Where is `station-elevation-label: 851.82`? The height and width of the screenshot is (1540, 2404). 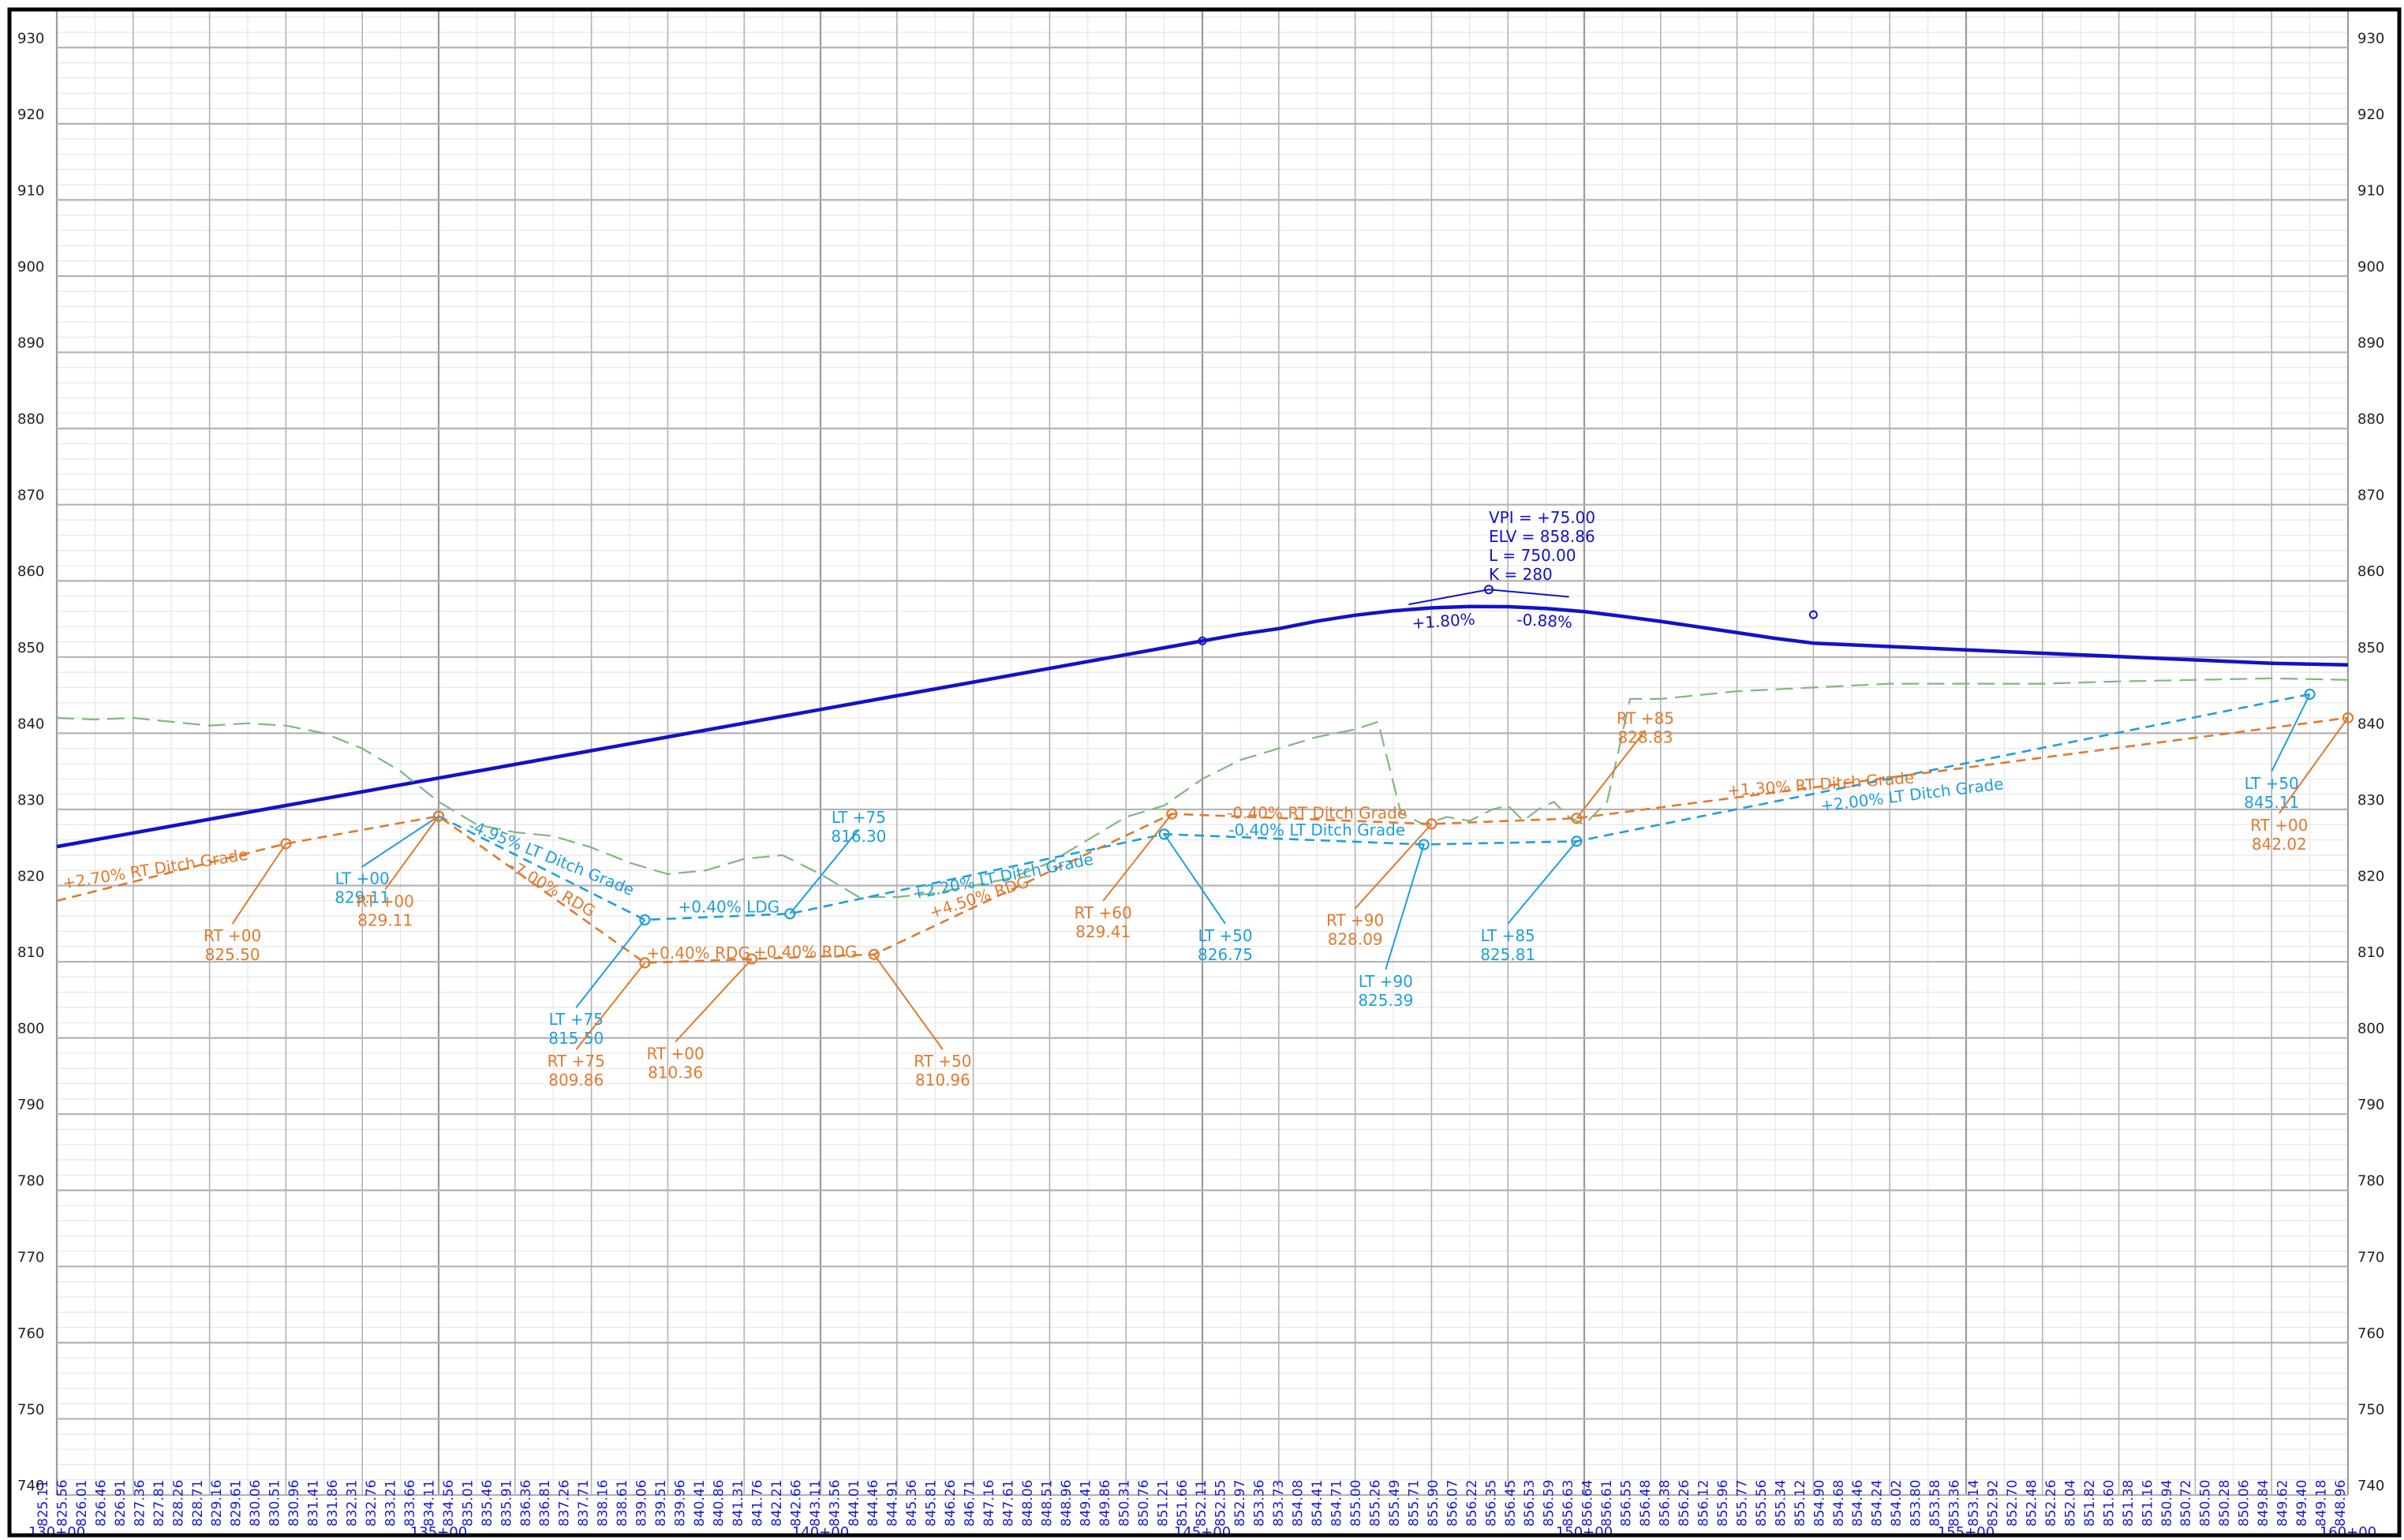
station-elevation-label: 851.82 is located at coordinates (2090, 1503).